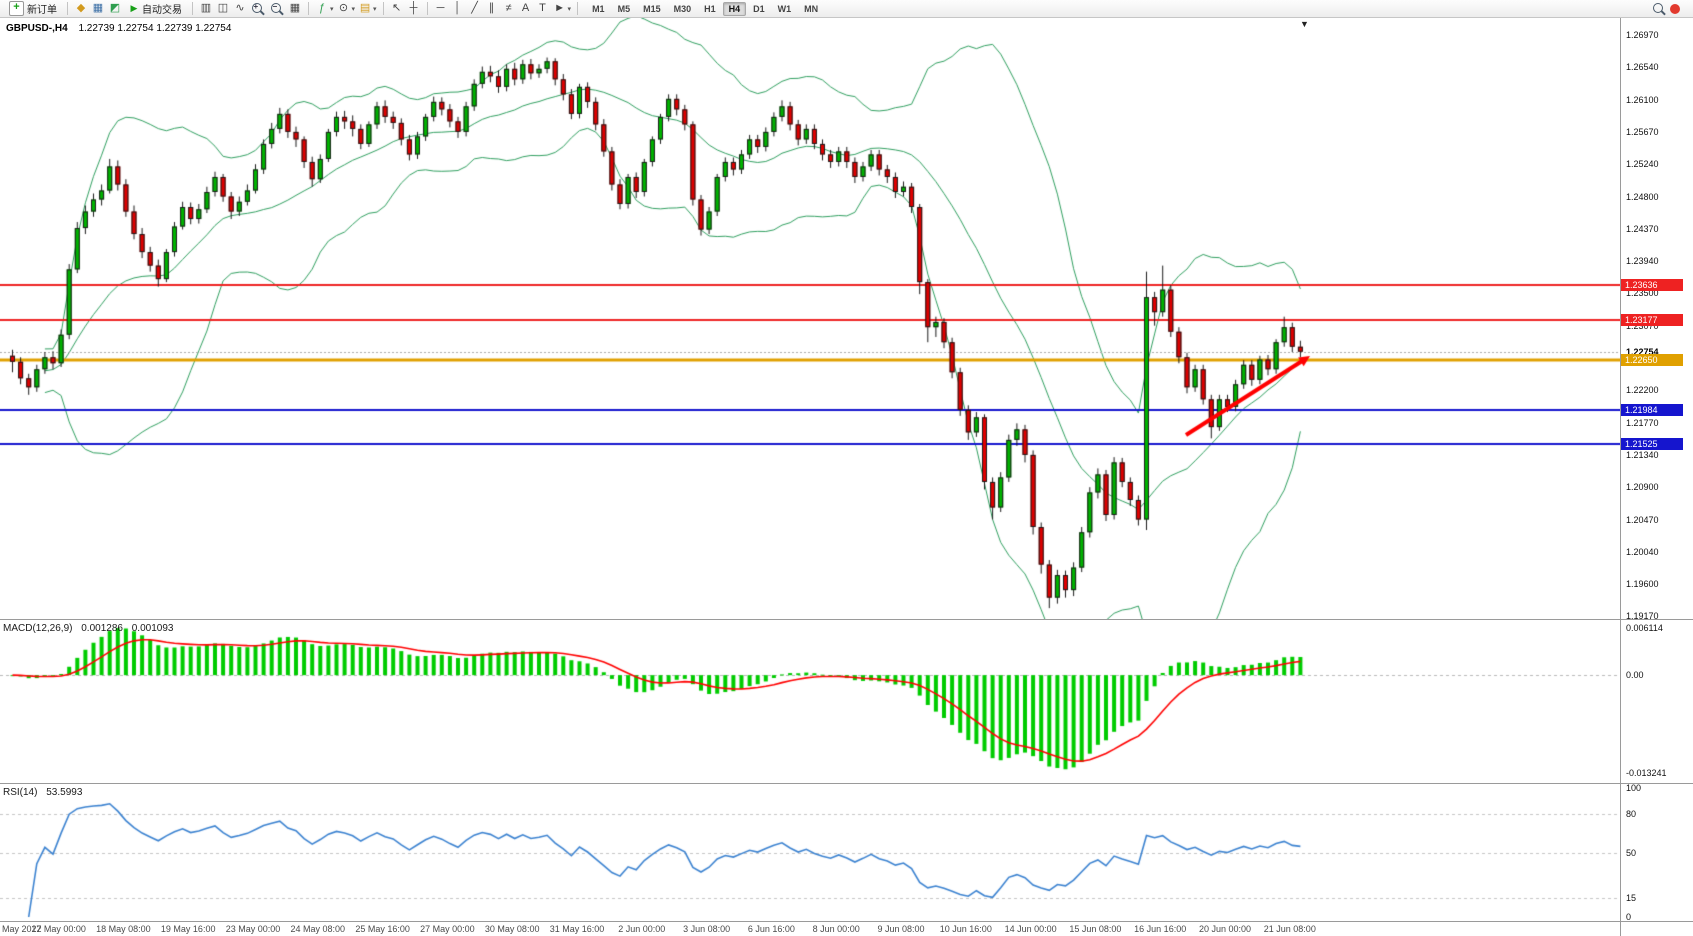 This screenshot has width=1693, height=936. I want to click on new-order-button: + 新订单, so click(33, 8).